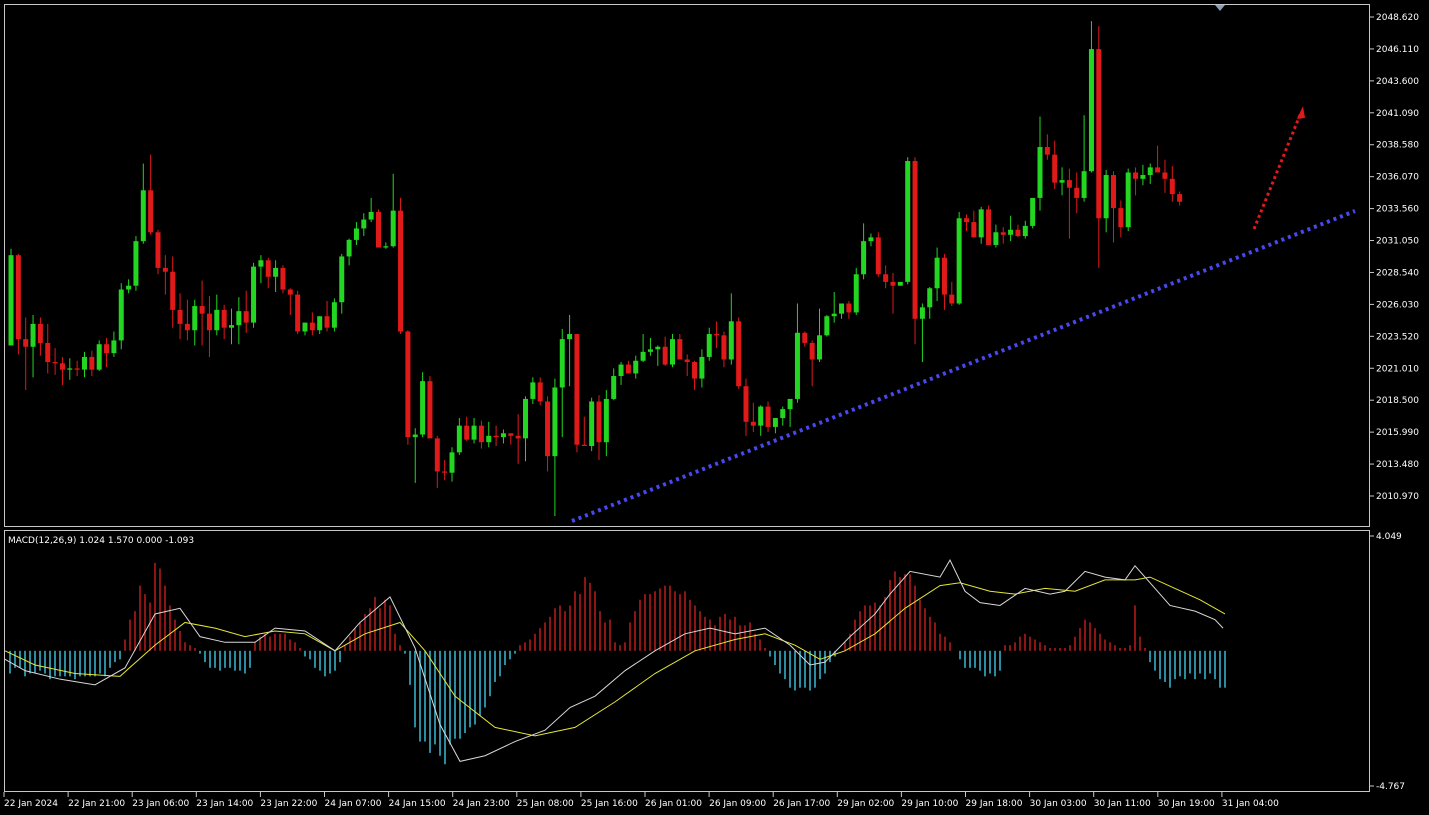  Describe the element at coordinates (1250, 804) in the screenshot. I see `time-tick-label: 31 Jan 04:00` at that location.